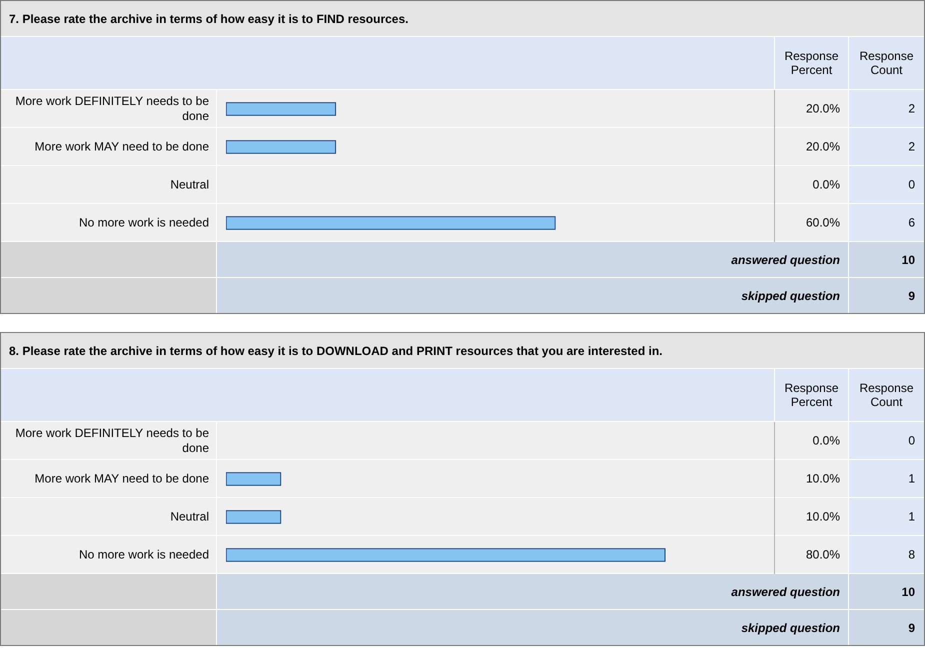  I want to click on data-label: 80.0%, so click(823, 554).